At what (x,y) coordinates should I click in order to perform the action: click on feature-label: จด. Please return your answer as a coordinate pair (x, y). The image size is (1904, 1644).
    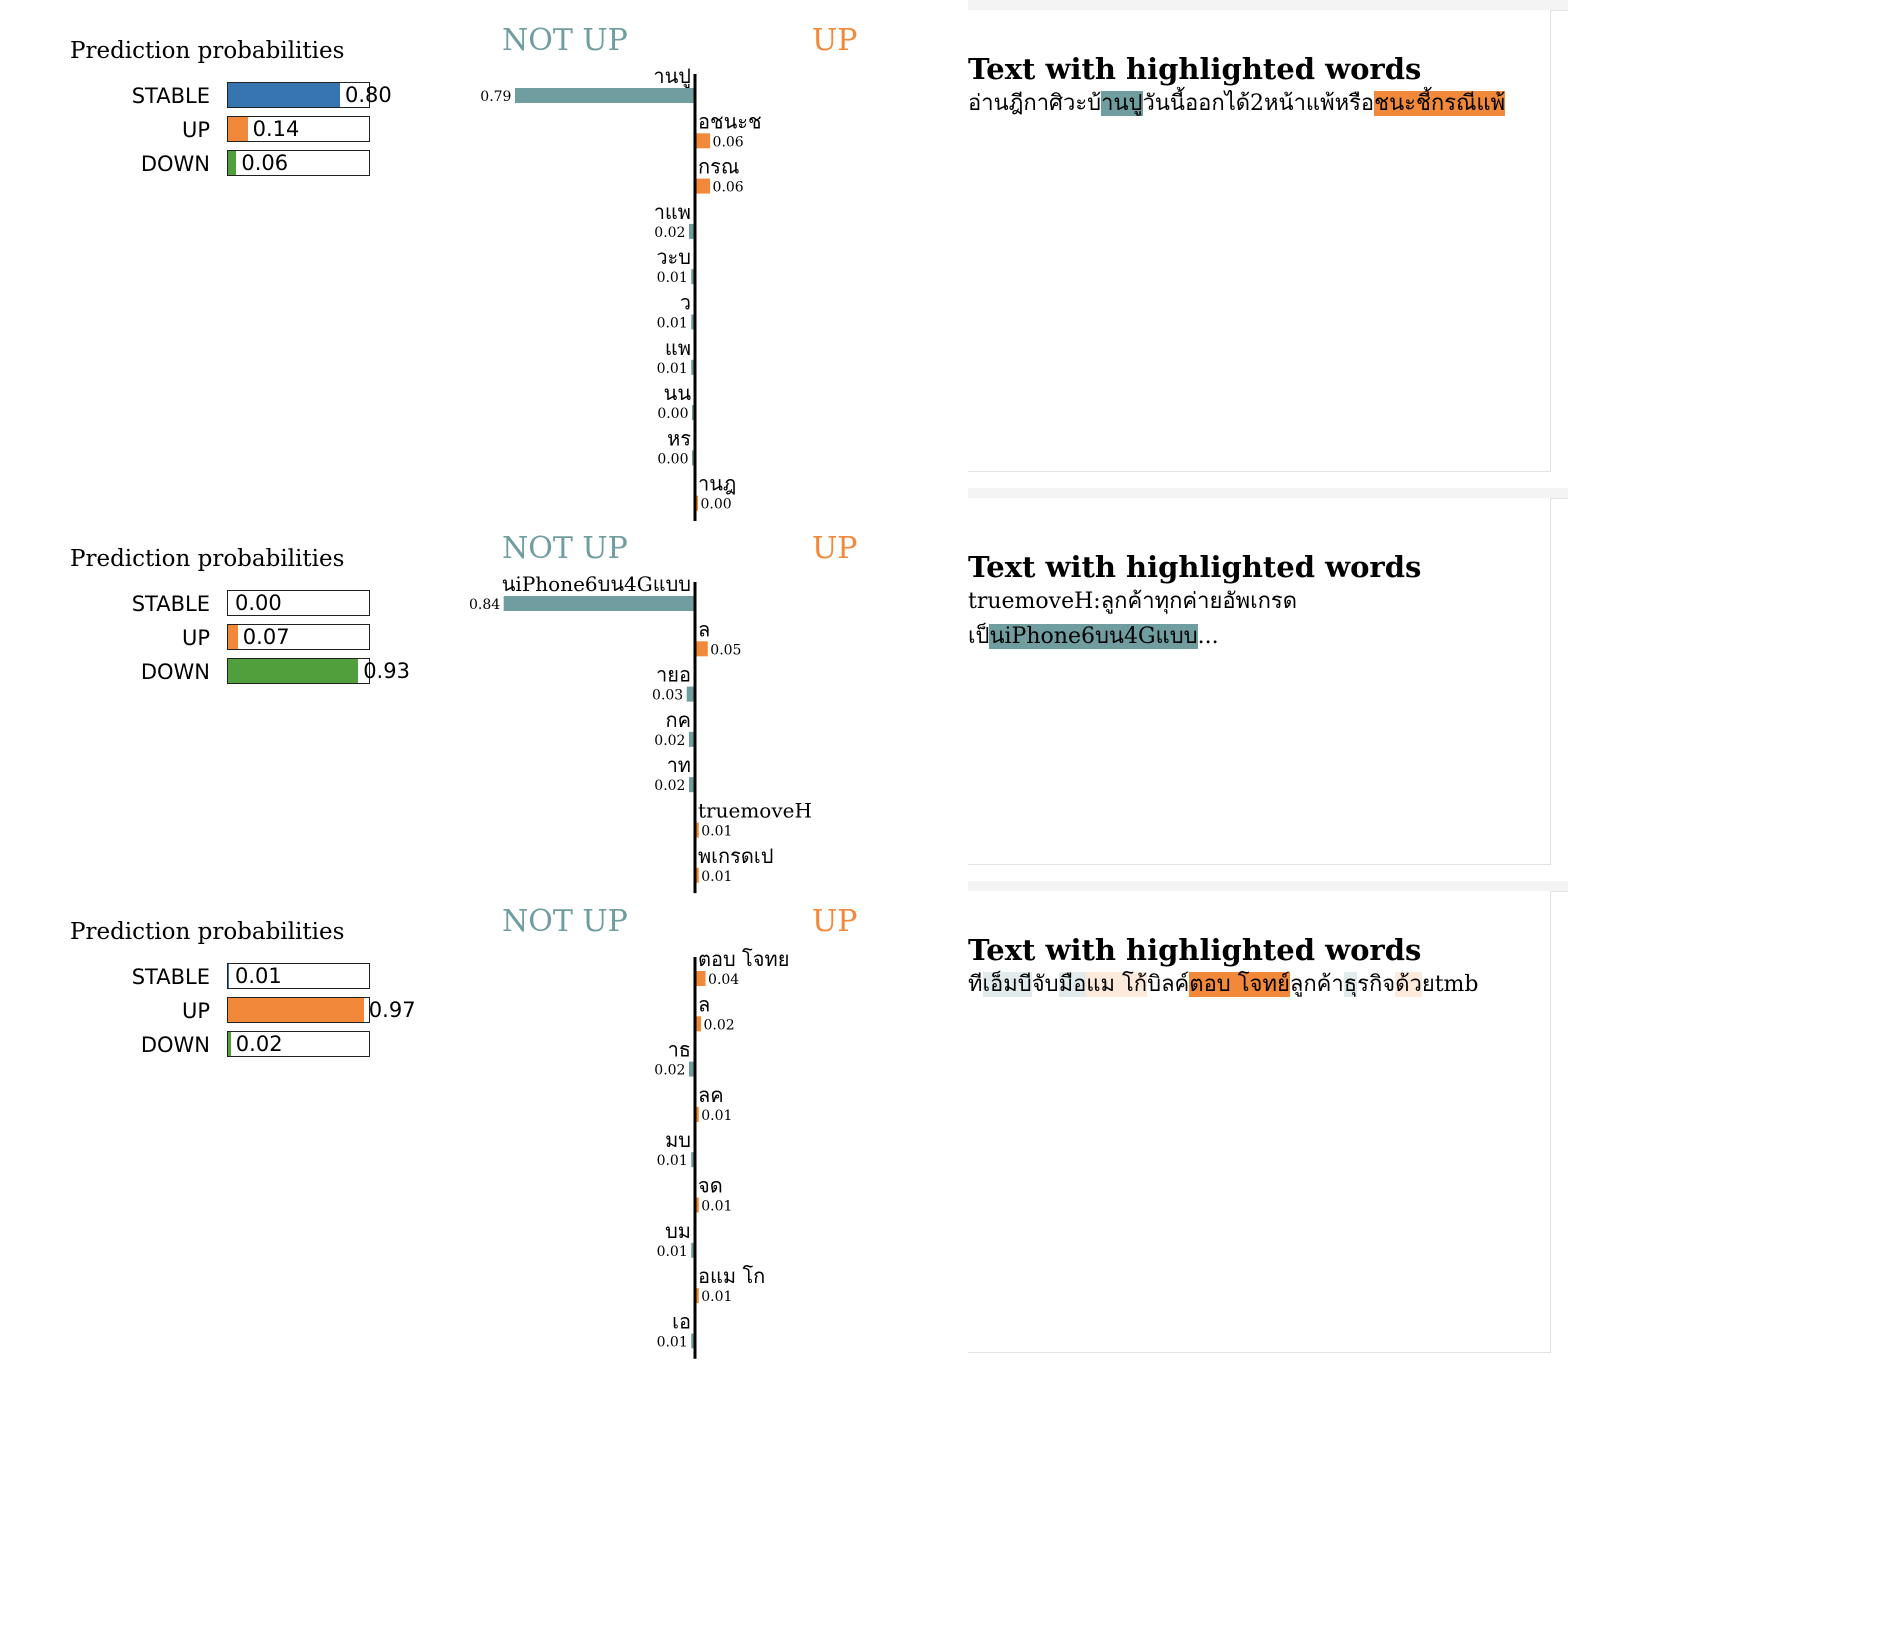
    Looking at the image, I should click on (710, 1186).